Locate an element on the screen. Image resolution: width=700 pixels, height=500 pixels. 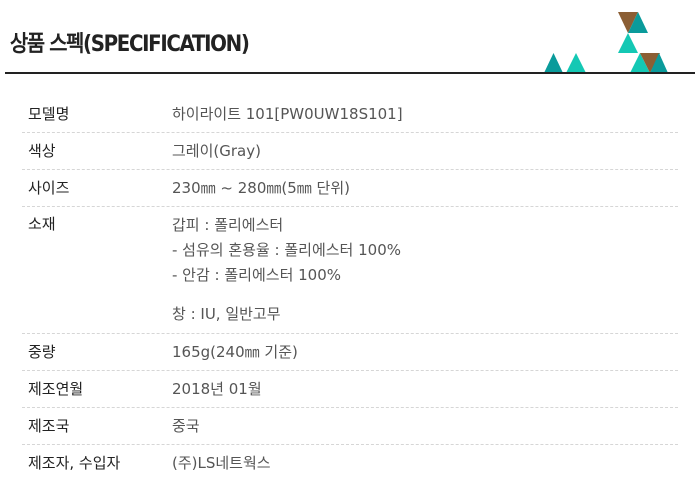
spec-row-manufacture-date: 제조연월 2018년 01월 is located at coordinates (350, 389).